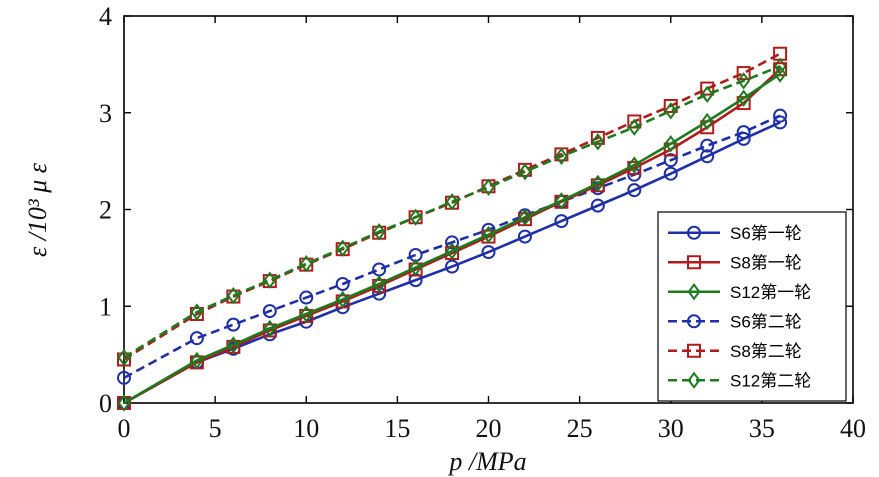  Describe the element at coordinates (489, 428) in the screenshot. I see `x-tick-label: 20` at that location.